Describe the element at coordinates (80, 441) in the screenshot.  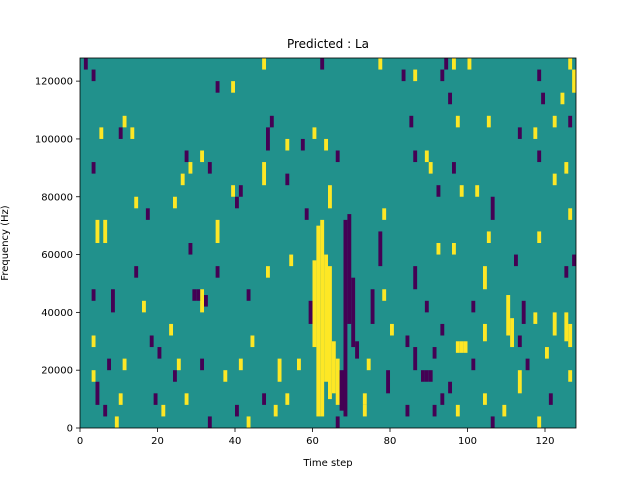
I see `x-tick-label-0: 0` at that location.